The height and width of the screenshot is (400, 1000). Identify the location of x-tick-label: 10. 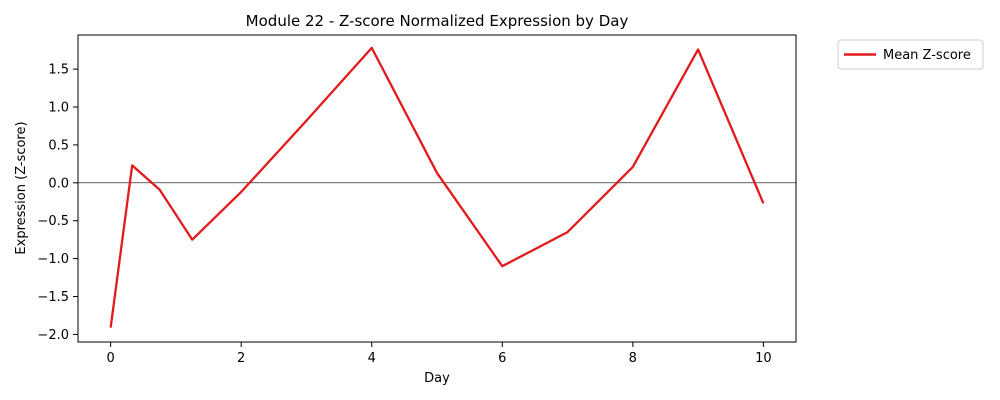
(763, 358).